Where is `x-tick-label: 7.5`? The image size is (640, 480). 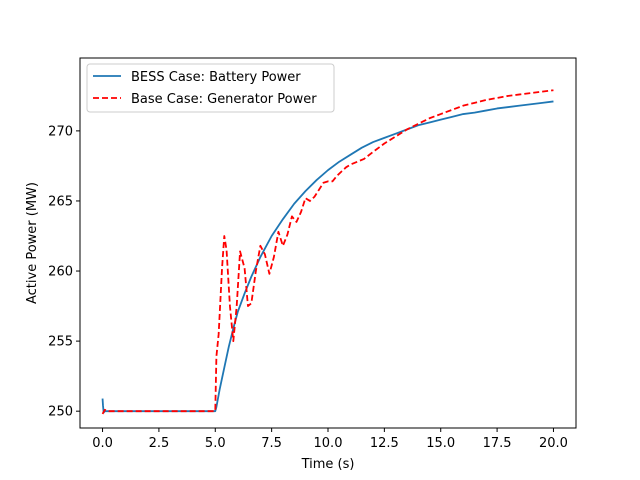
x-tick-label: 7.5 is located at coordinates (271, 443).